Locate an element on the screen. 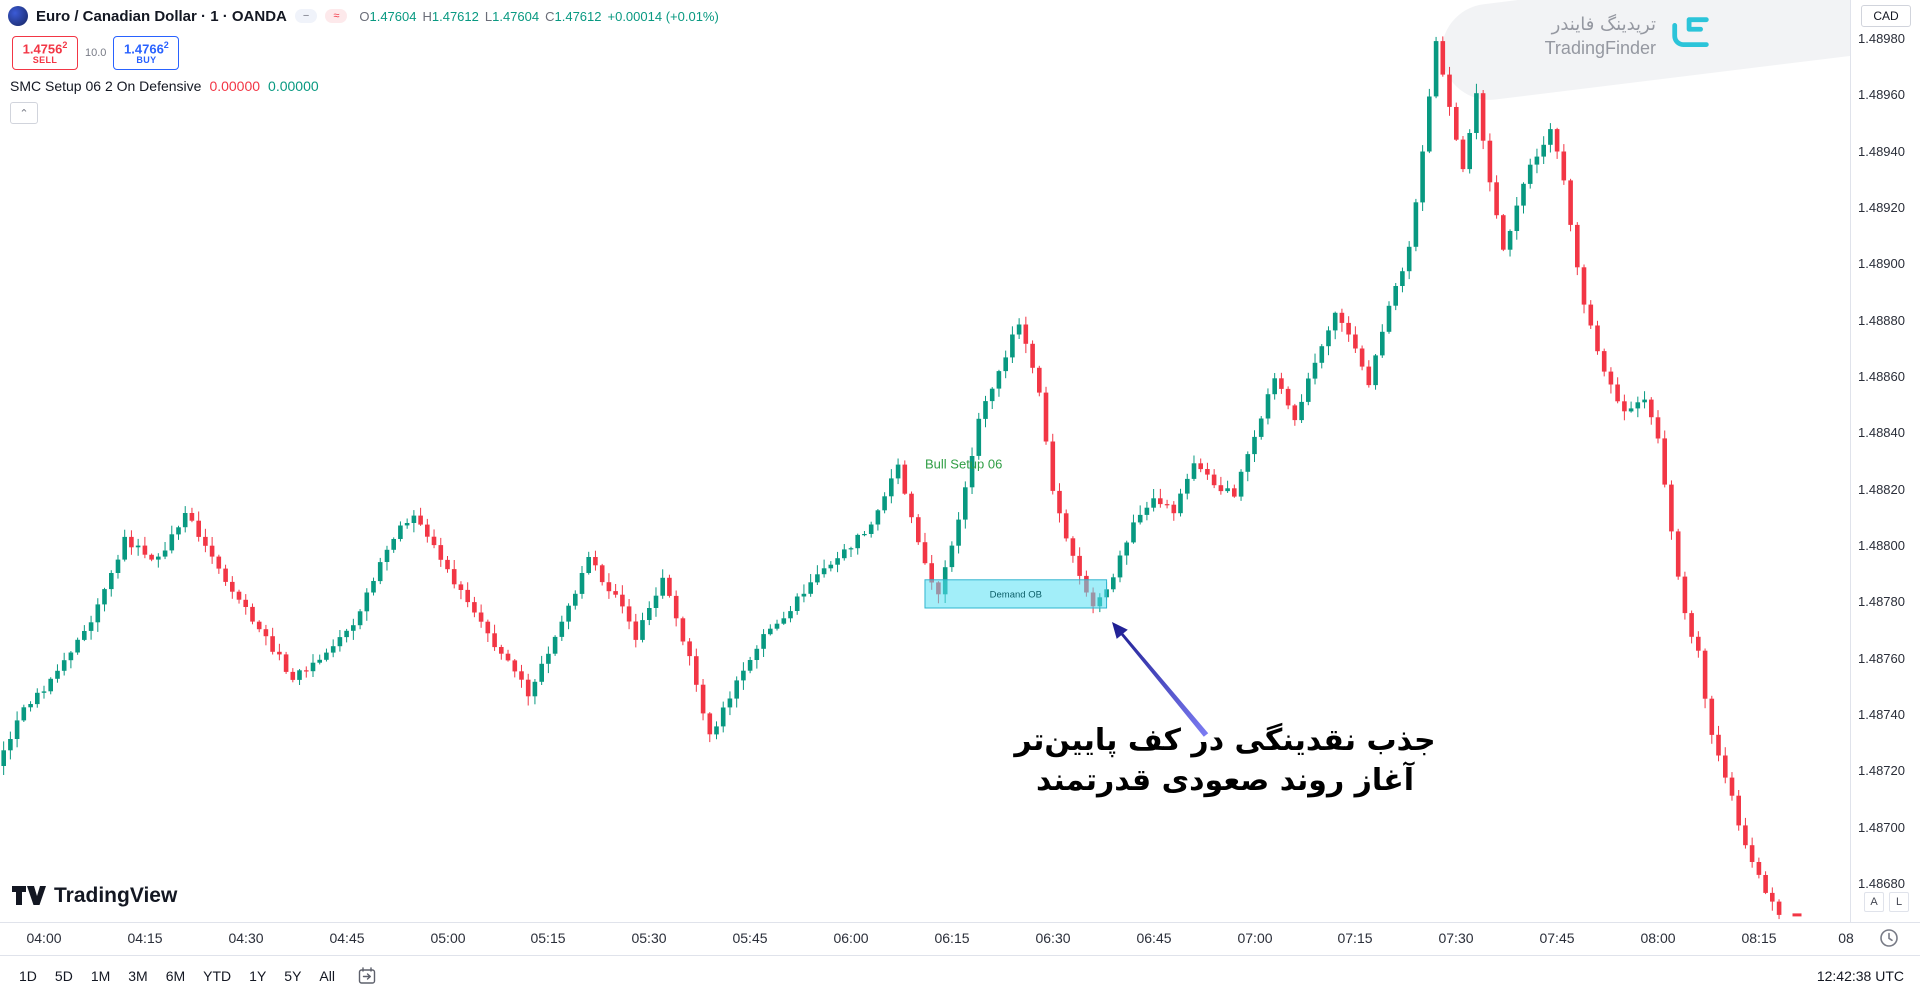 The width and height of the screenshot is (1920, 996). auto-scale-toggle: A is located at coordinates (1874, 902).